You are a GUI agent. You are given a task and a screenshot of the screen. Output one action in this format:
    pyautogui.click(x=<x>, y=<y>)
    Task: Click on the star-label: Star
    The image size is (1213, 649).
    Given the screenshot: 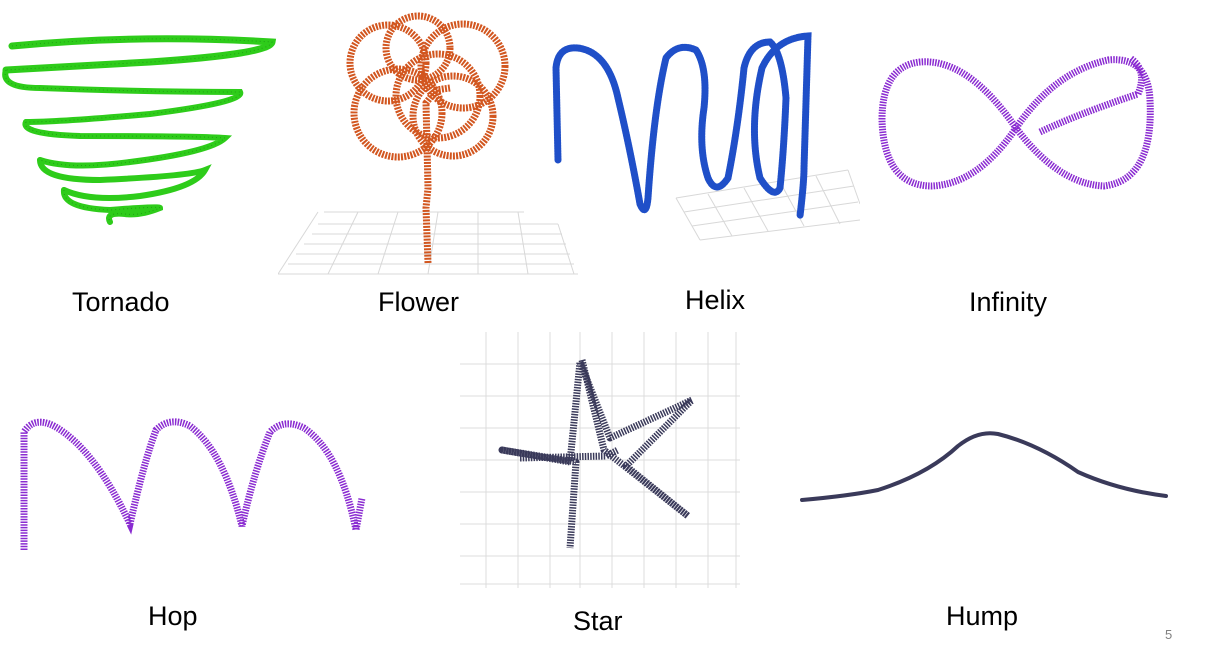 What is the action you would take?
    pyautogui.click(x=598, y=621)
    